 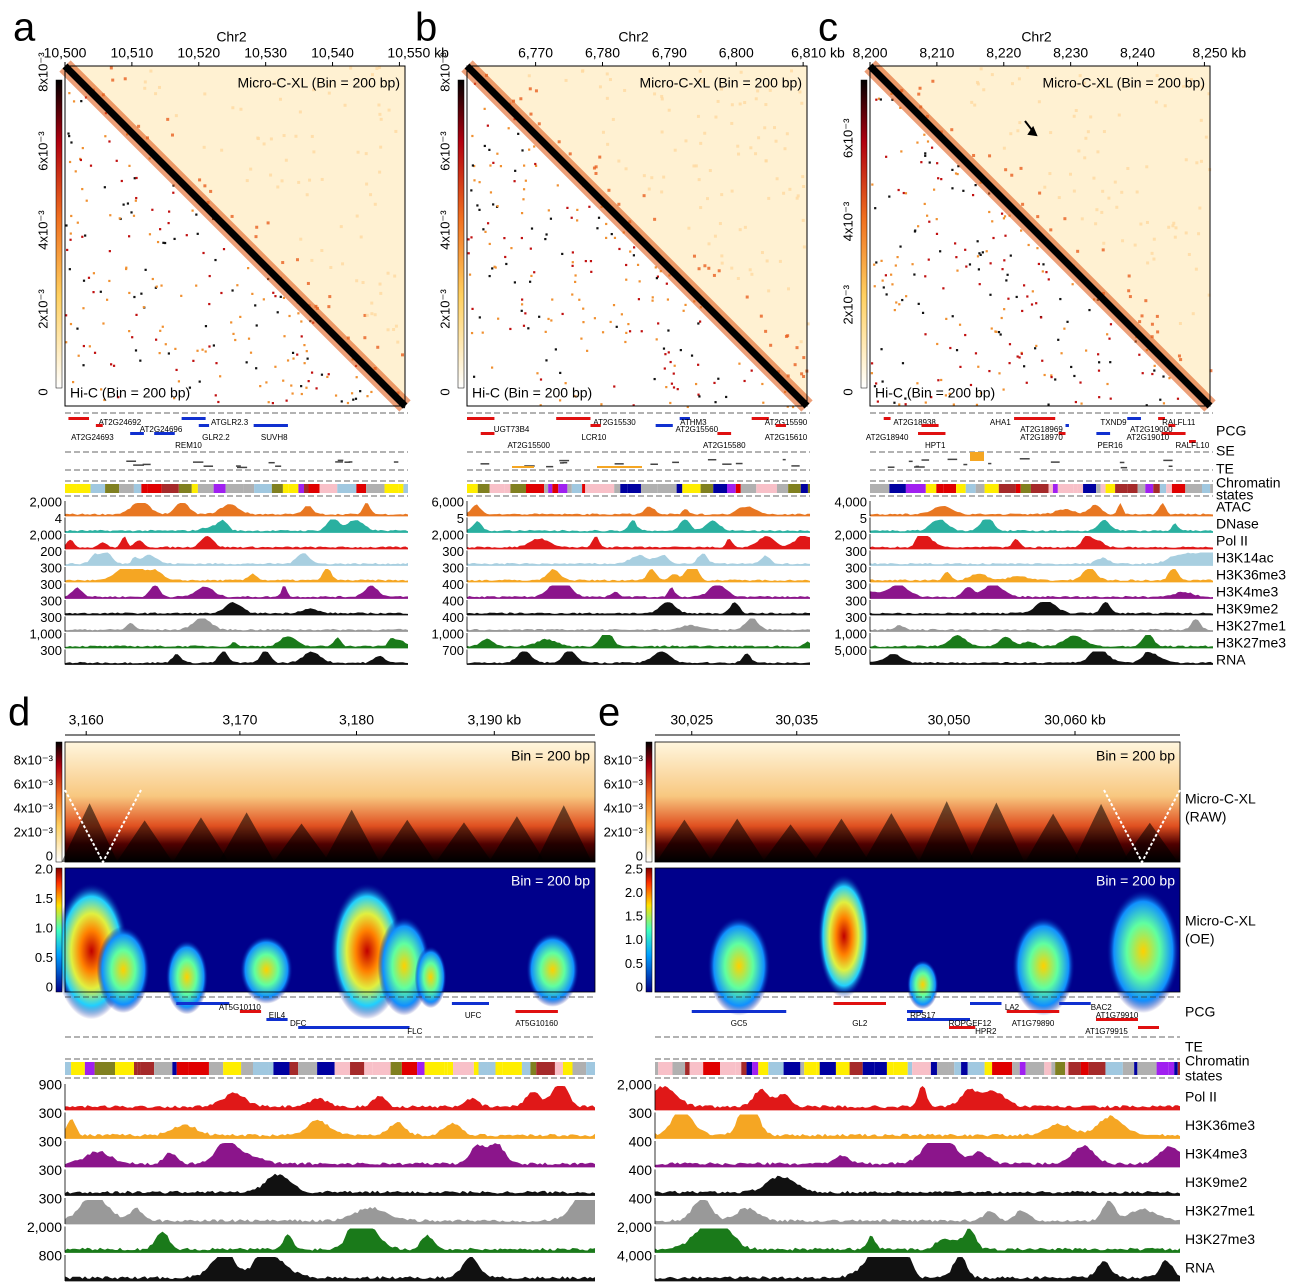 I want to click on track-scale-label: 300, so click(x=51, y=567).